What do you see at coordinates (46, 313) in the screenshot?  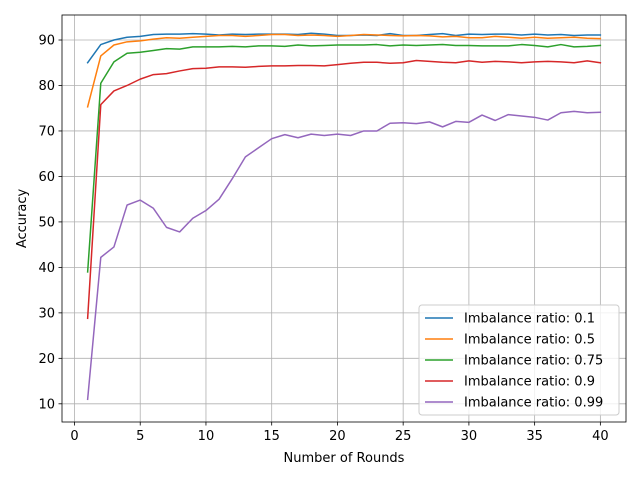 I see `y-tick-label: 30` at bounding box center [46, 313].